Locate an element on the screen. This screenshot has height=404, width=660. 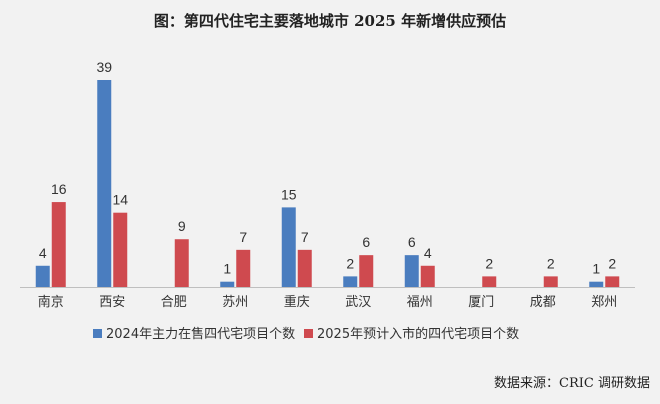
source-note: 数据来源：CRIC 调研数据 is located at coordinates (572, 383).